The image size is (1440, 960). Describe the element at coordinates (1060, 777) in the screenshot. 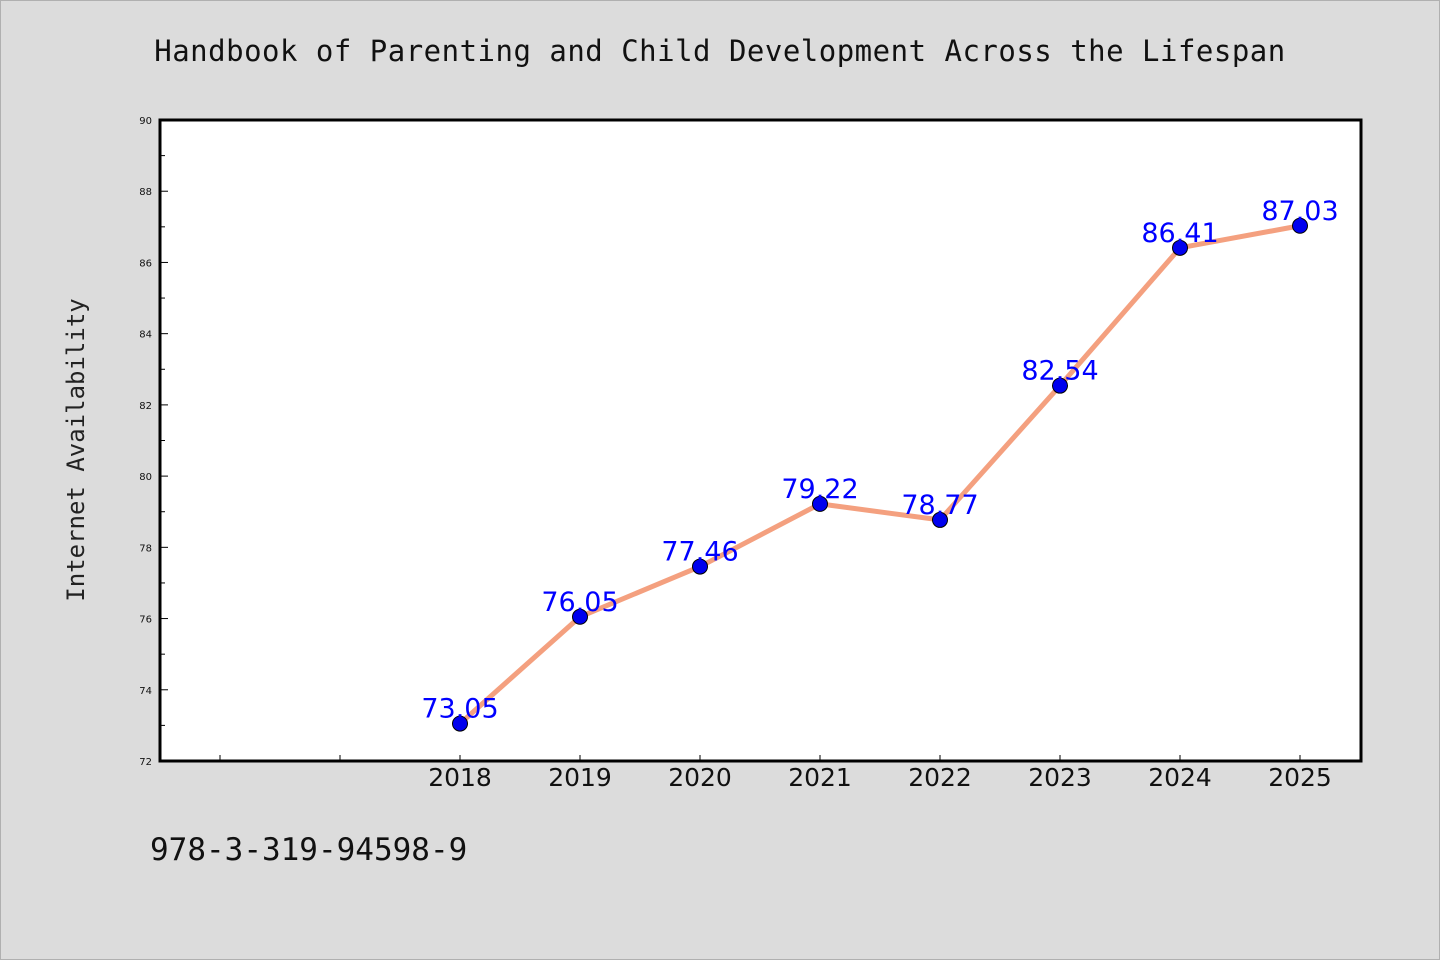

I see `x-tick-label: 2023` at that location.